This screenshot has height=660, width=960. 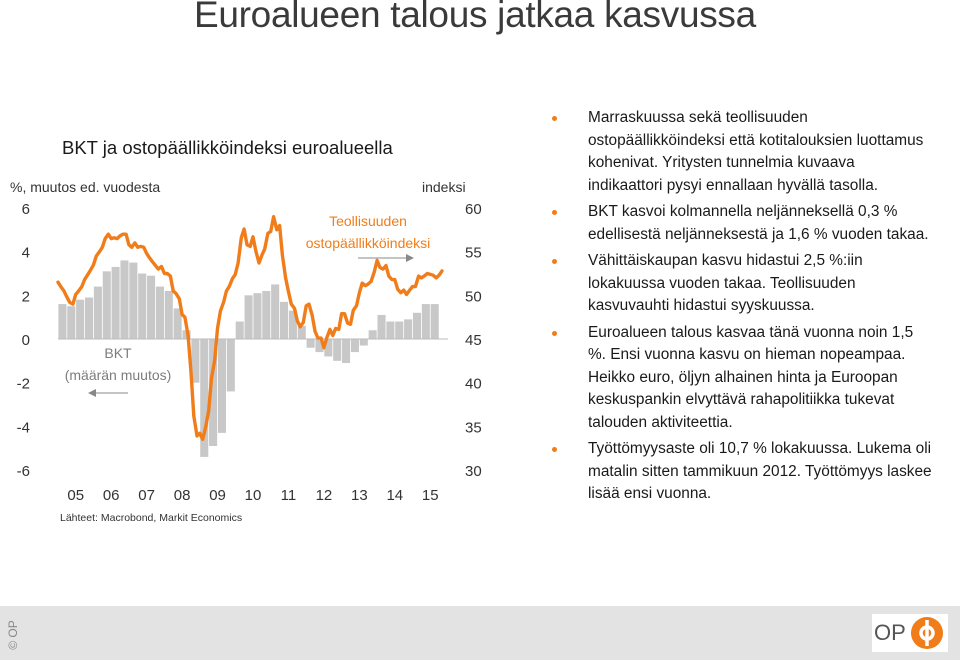 What do you see at coordinates (85, 187) in the screenshot?
I see `left-axis-label: %, muutos ed. vuodesta` at bounding box center [85, 187].